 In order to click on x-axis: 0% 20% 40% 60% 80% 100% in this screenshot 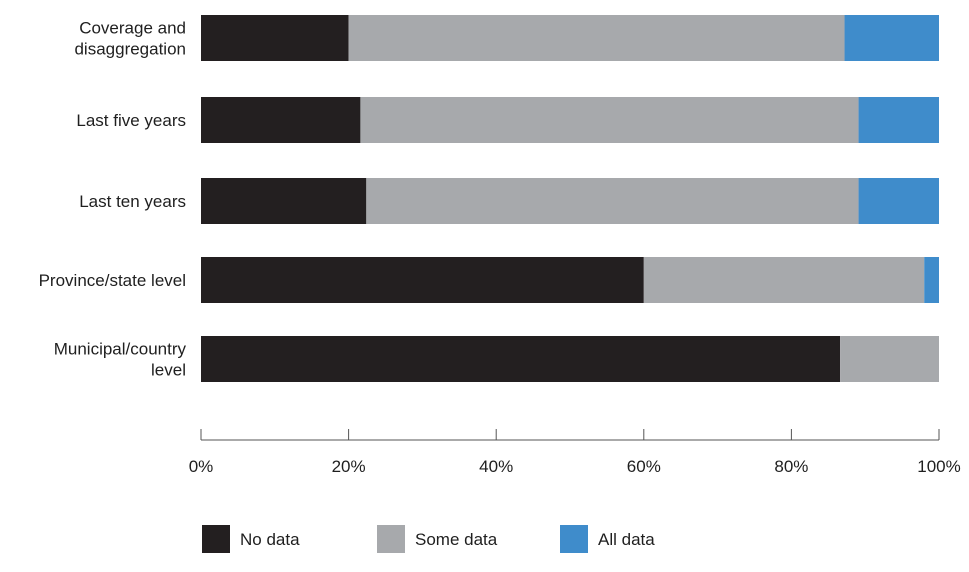, I will do `click(575, 452)`.